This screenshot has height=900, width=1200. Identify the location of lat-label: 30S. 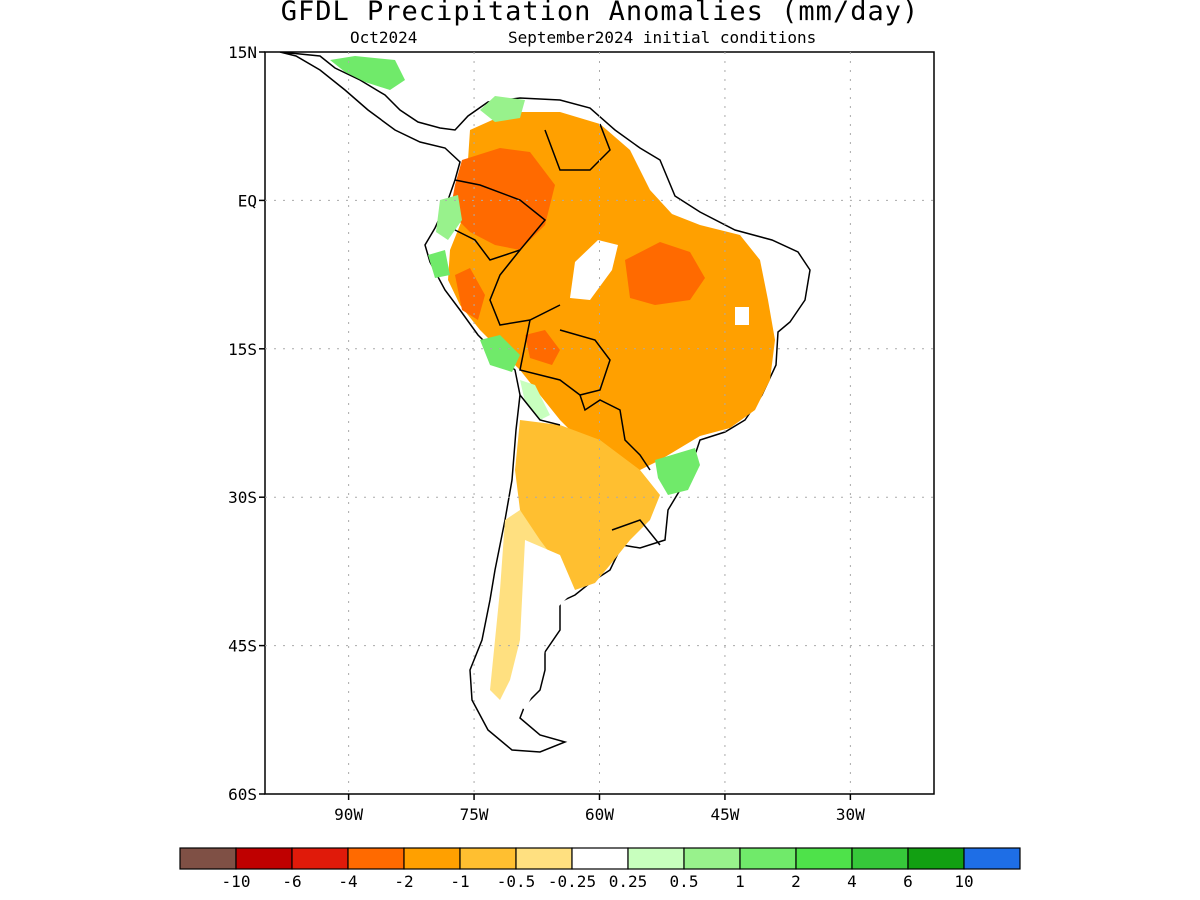
(242, 497).